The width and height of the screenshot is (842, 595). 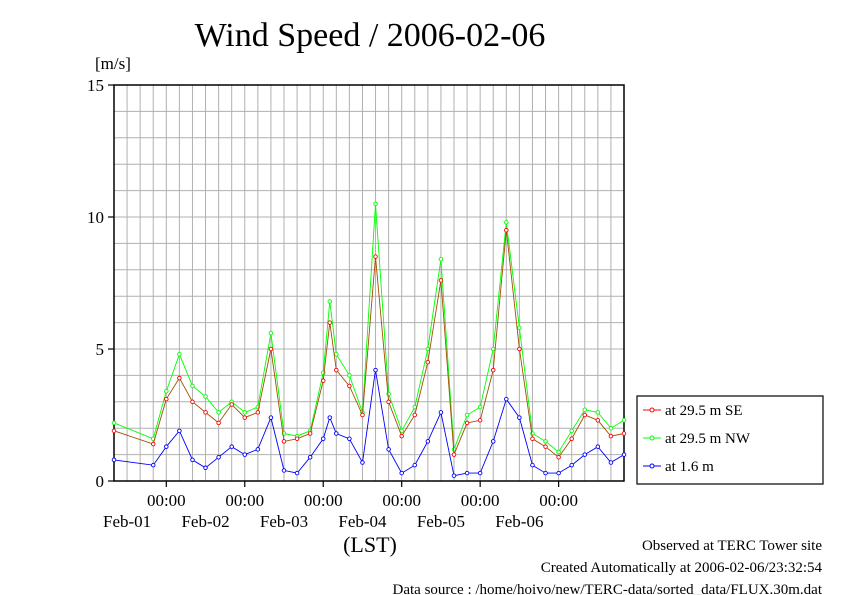 I want to click on x-date-label: Feb-05, so click(x=441, y=521).